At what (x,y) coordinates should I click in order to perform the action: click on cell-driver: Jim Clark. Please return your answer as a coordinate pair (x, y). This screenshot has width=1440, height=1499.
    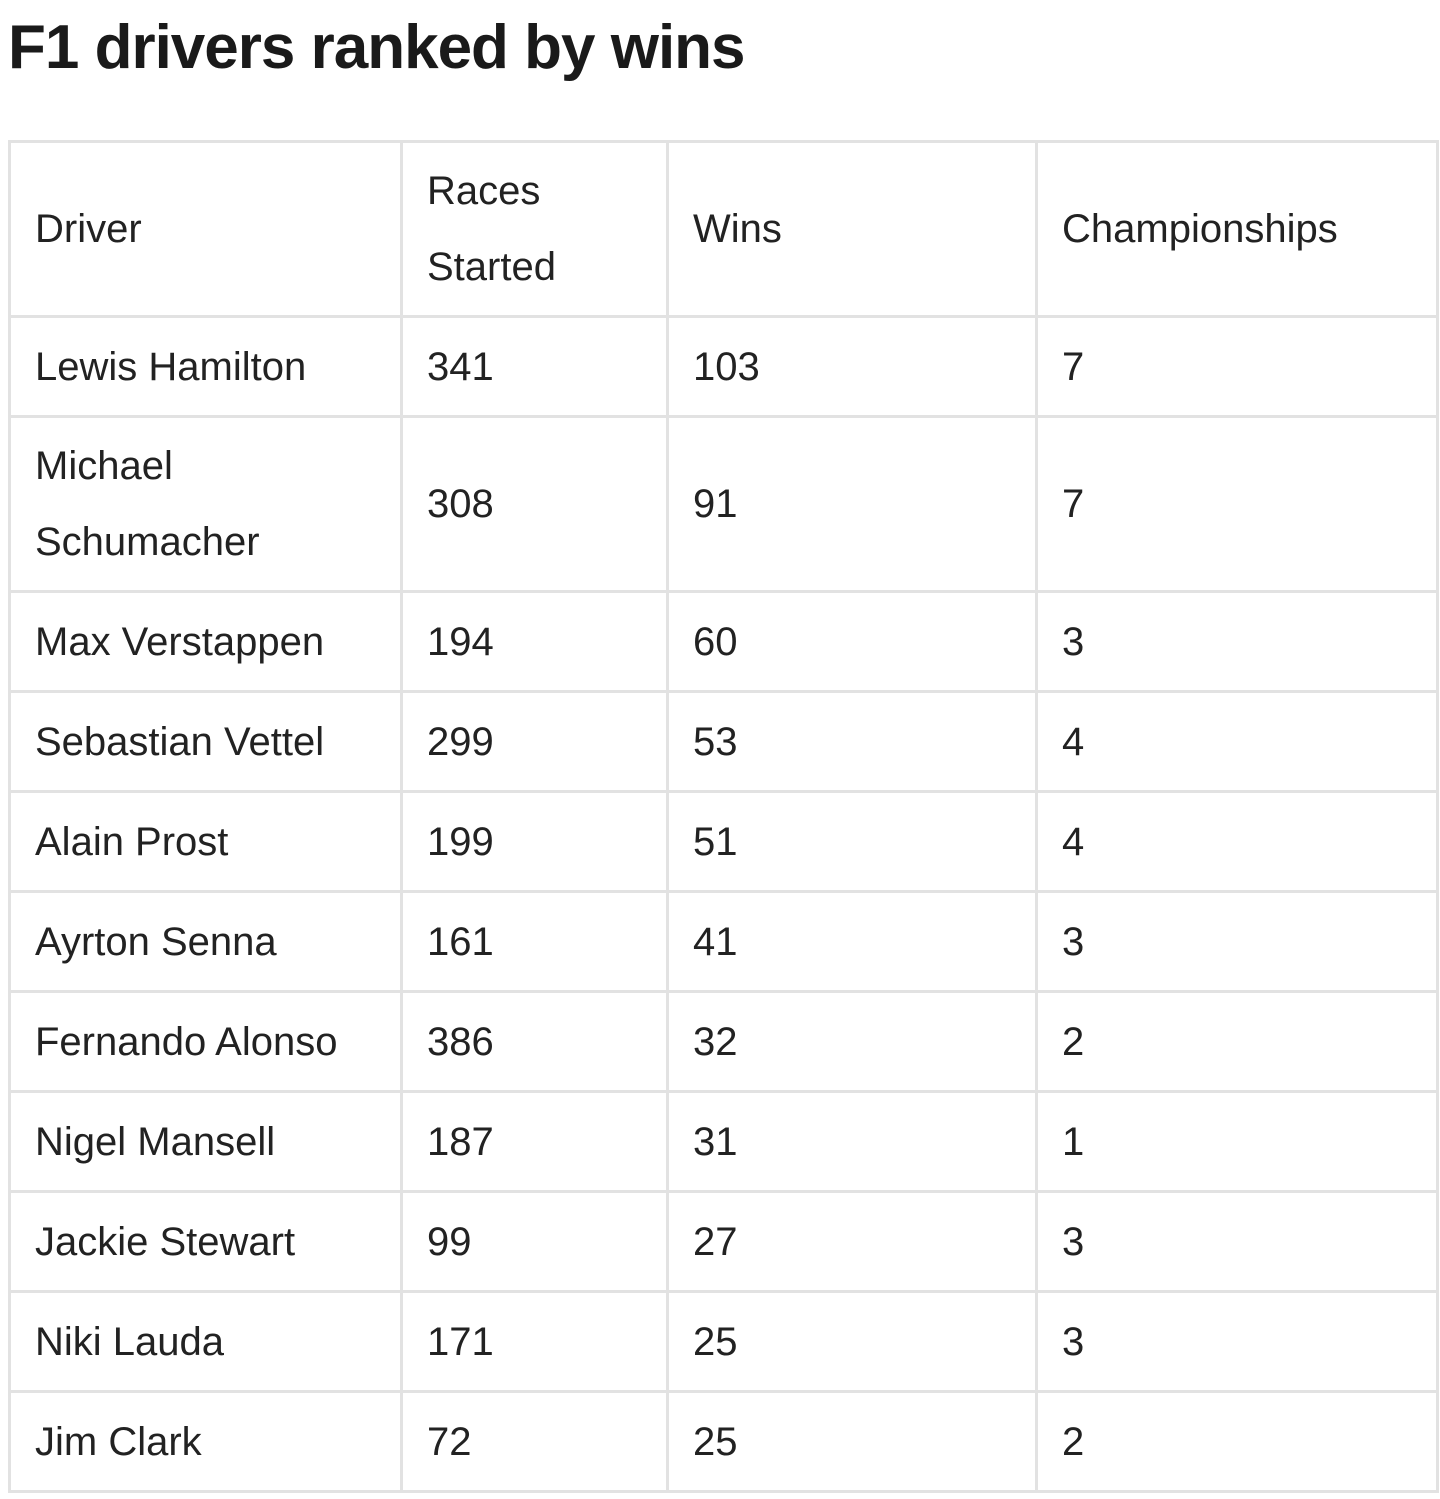
    Looking at the image, I should click on (205, 1441).